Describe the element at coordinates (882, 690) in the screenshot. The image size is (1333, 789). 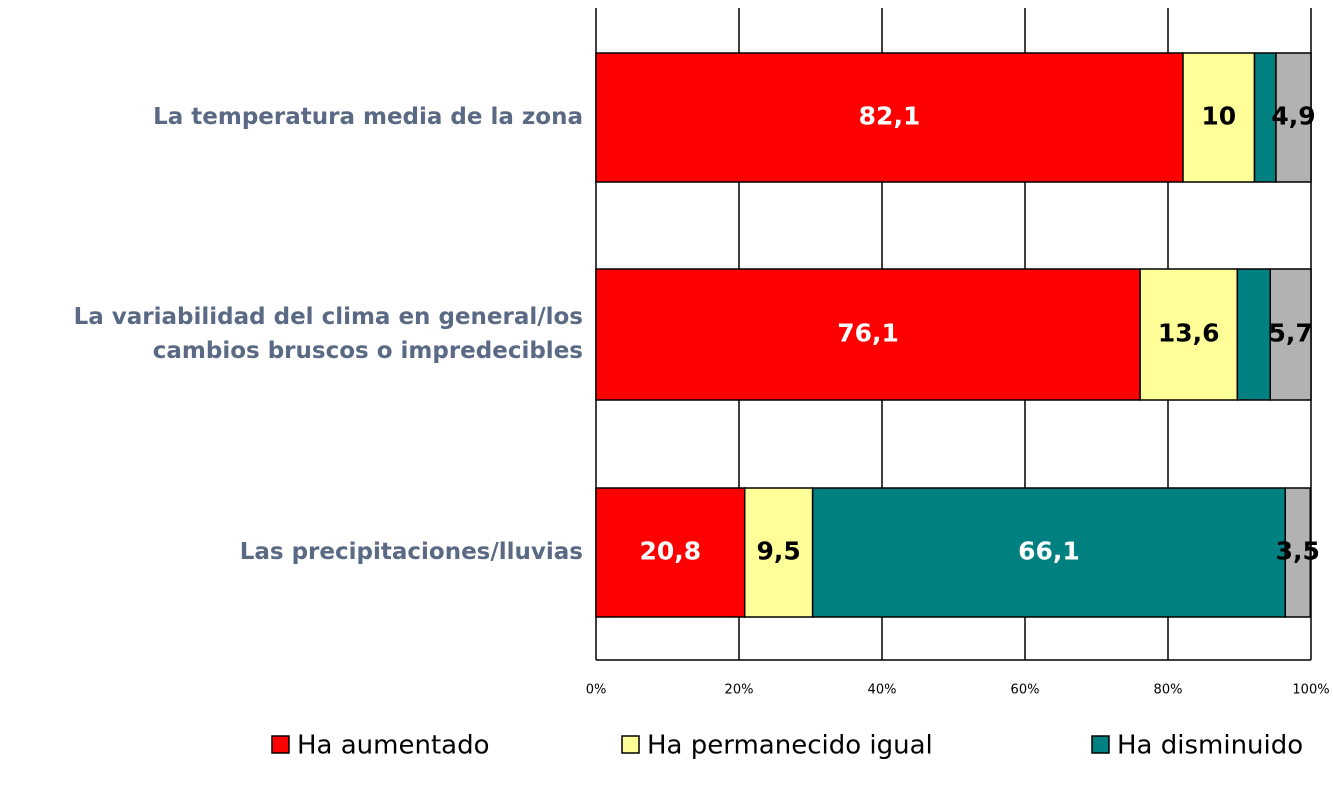
I see `x-tick-label: 40%` at that location.